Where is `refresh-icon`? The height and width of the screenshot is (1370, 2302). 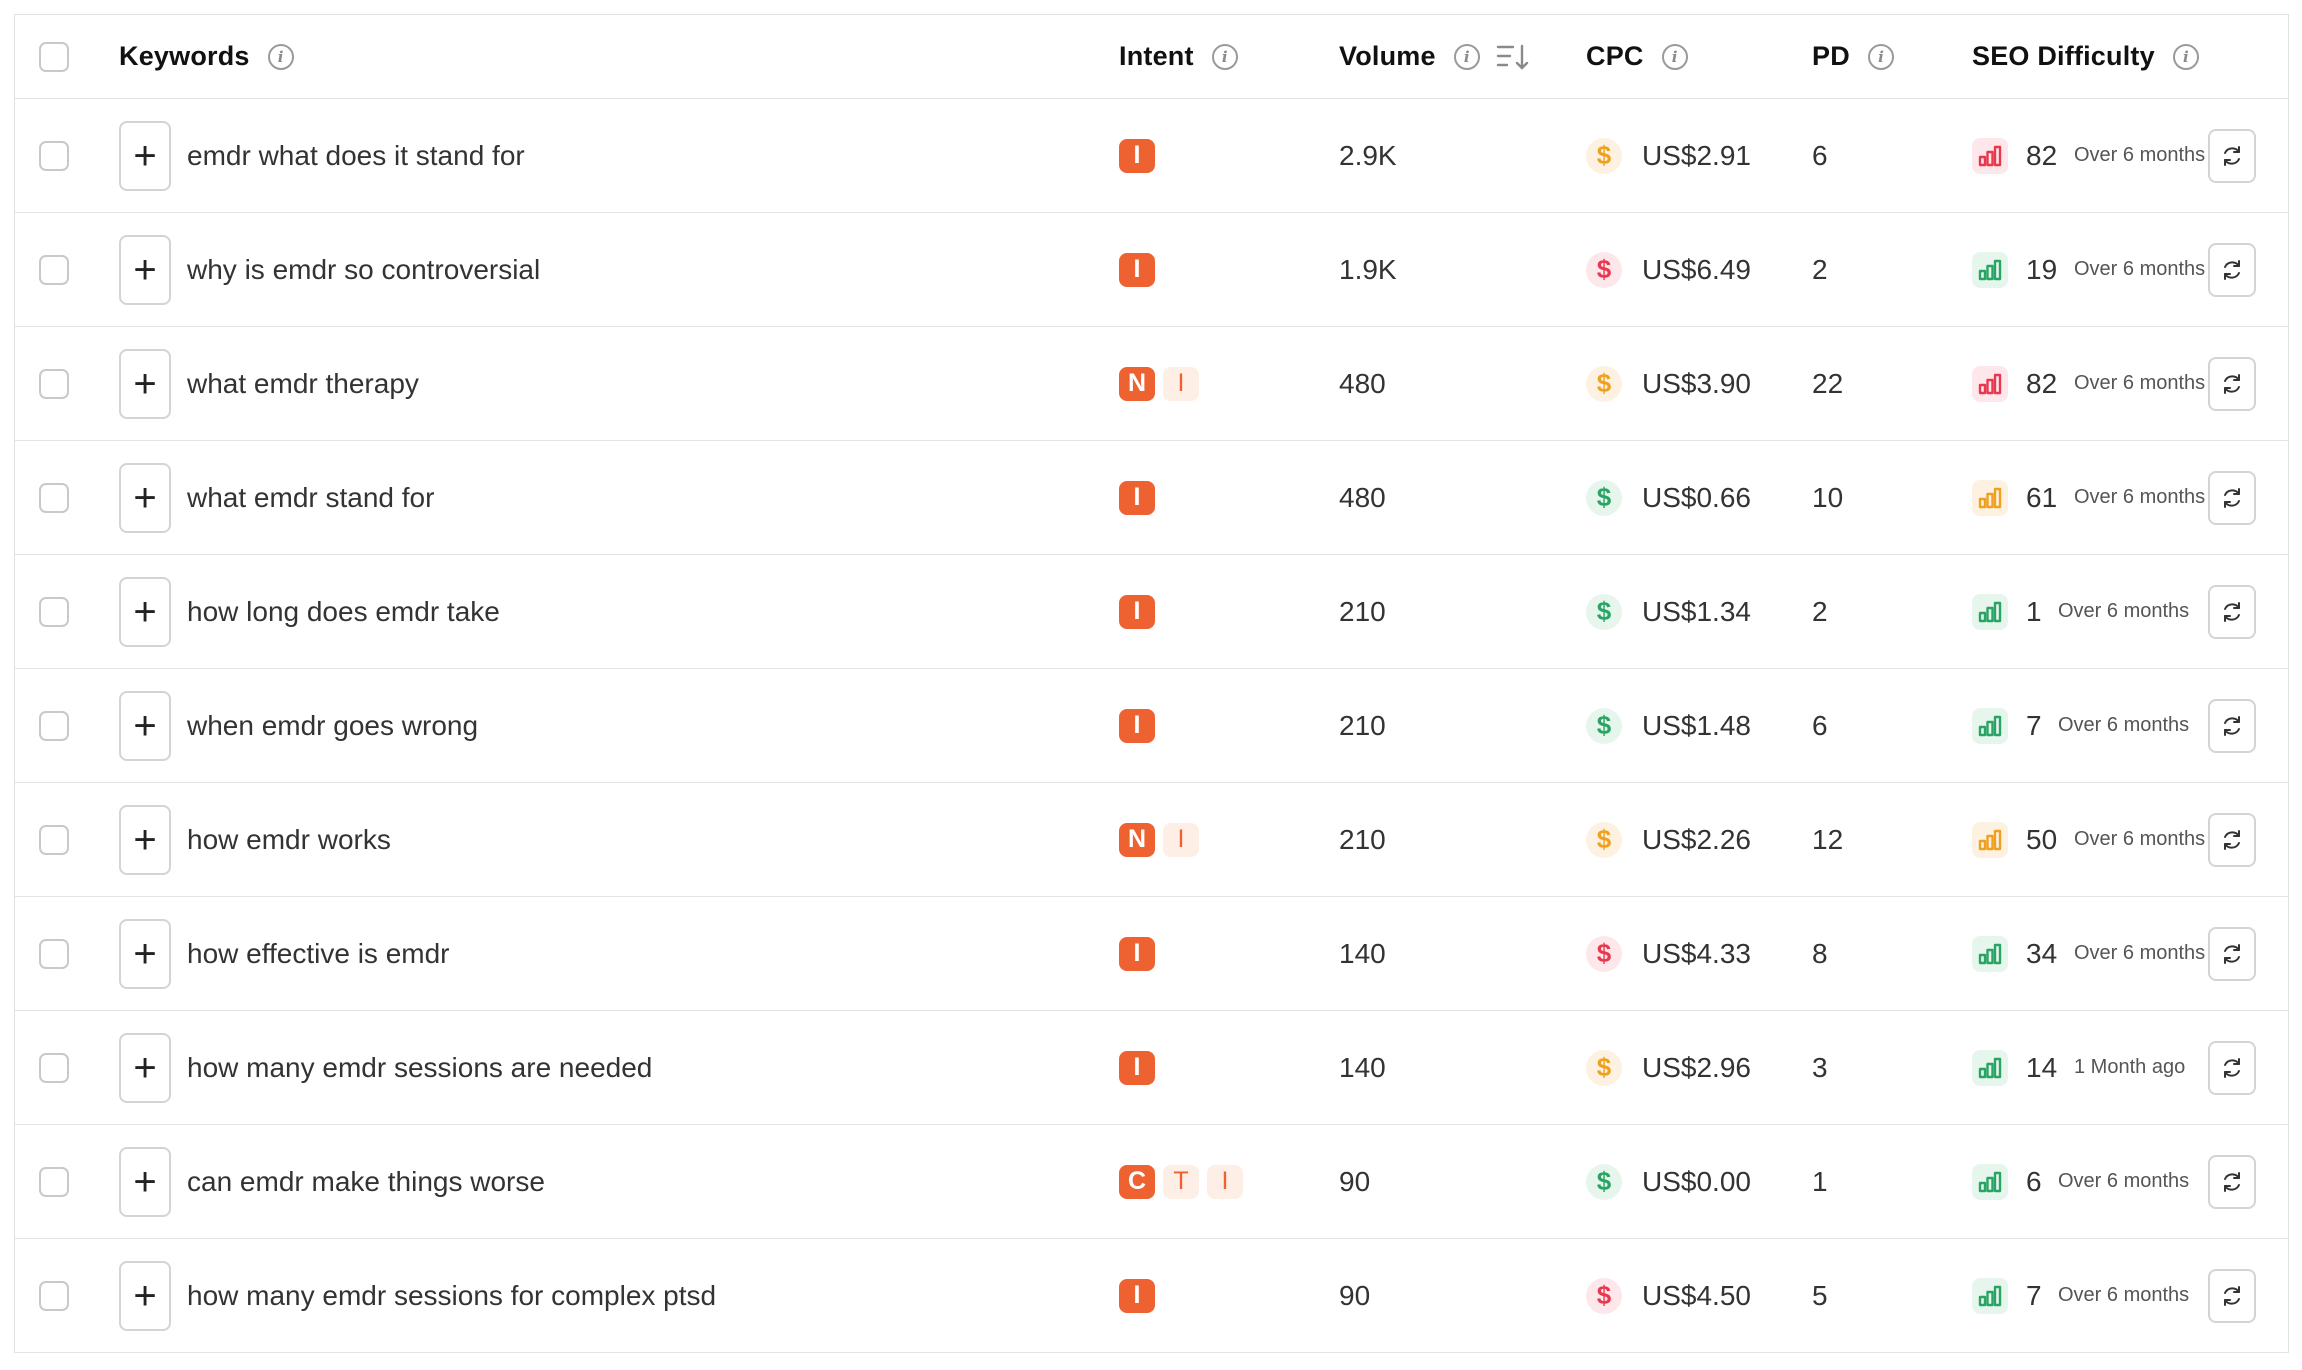 refresh-icon is located at coordinates (2232, 612).